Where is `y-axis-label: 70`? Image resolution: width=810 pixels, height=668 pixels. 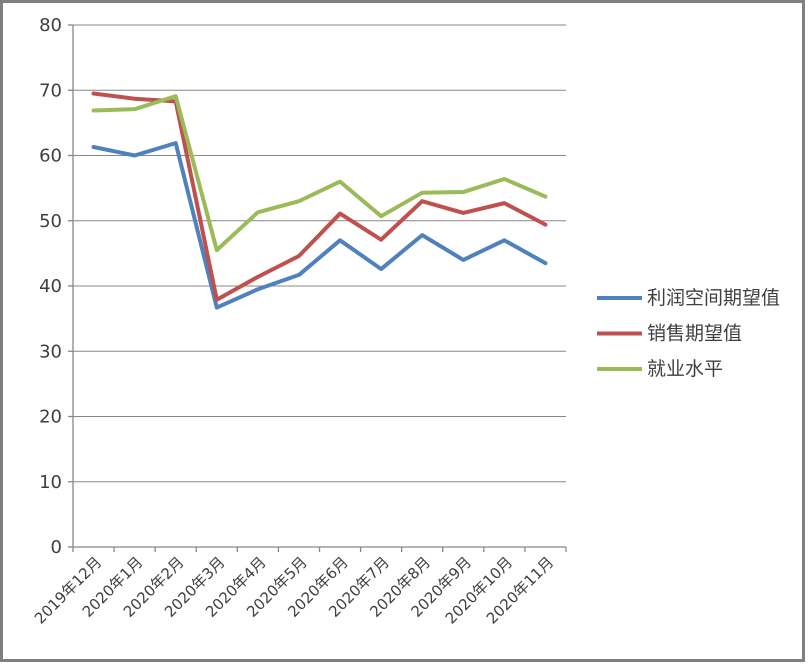 y-axis-label: 70 is located at coordinates (50, 90).